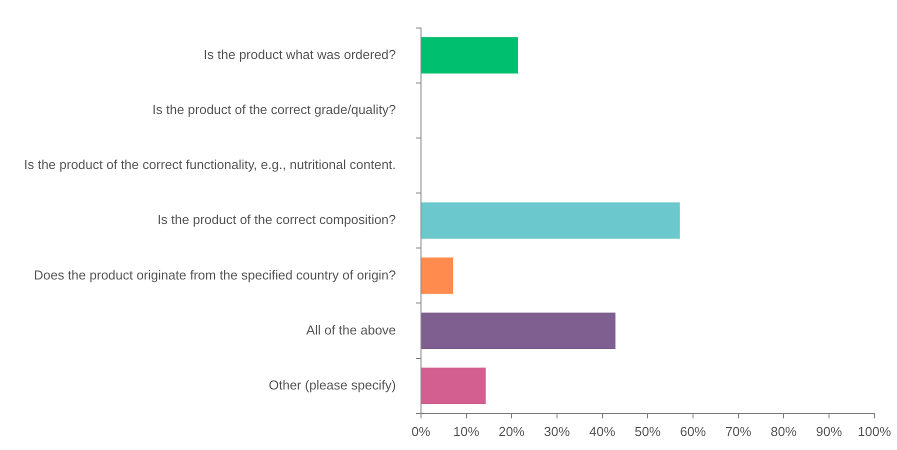  I want to click on y-tick-label: Is the product of the correct functionality, e.g., nutritional content., so click(210, 164).